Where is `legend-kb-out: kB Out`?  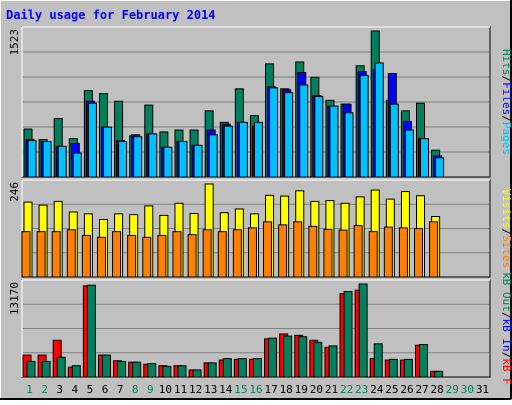
legend-kb-out: kB Out is located at coordinates (506, 292).